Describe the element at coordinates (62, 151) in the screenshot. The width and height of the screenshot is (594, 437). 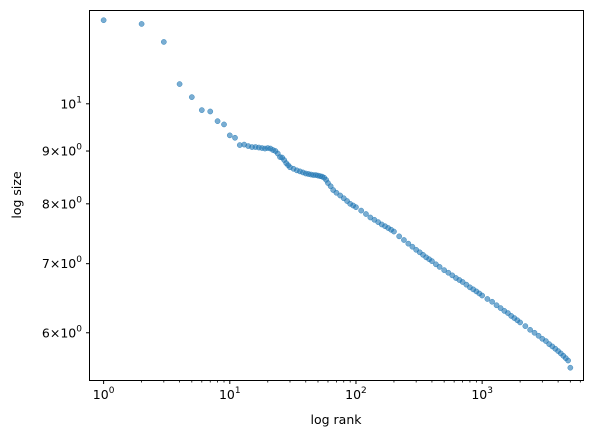
I see `y-tick-label: 9×100` at that location.